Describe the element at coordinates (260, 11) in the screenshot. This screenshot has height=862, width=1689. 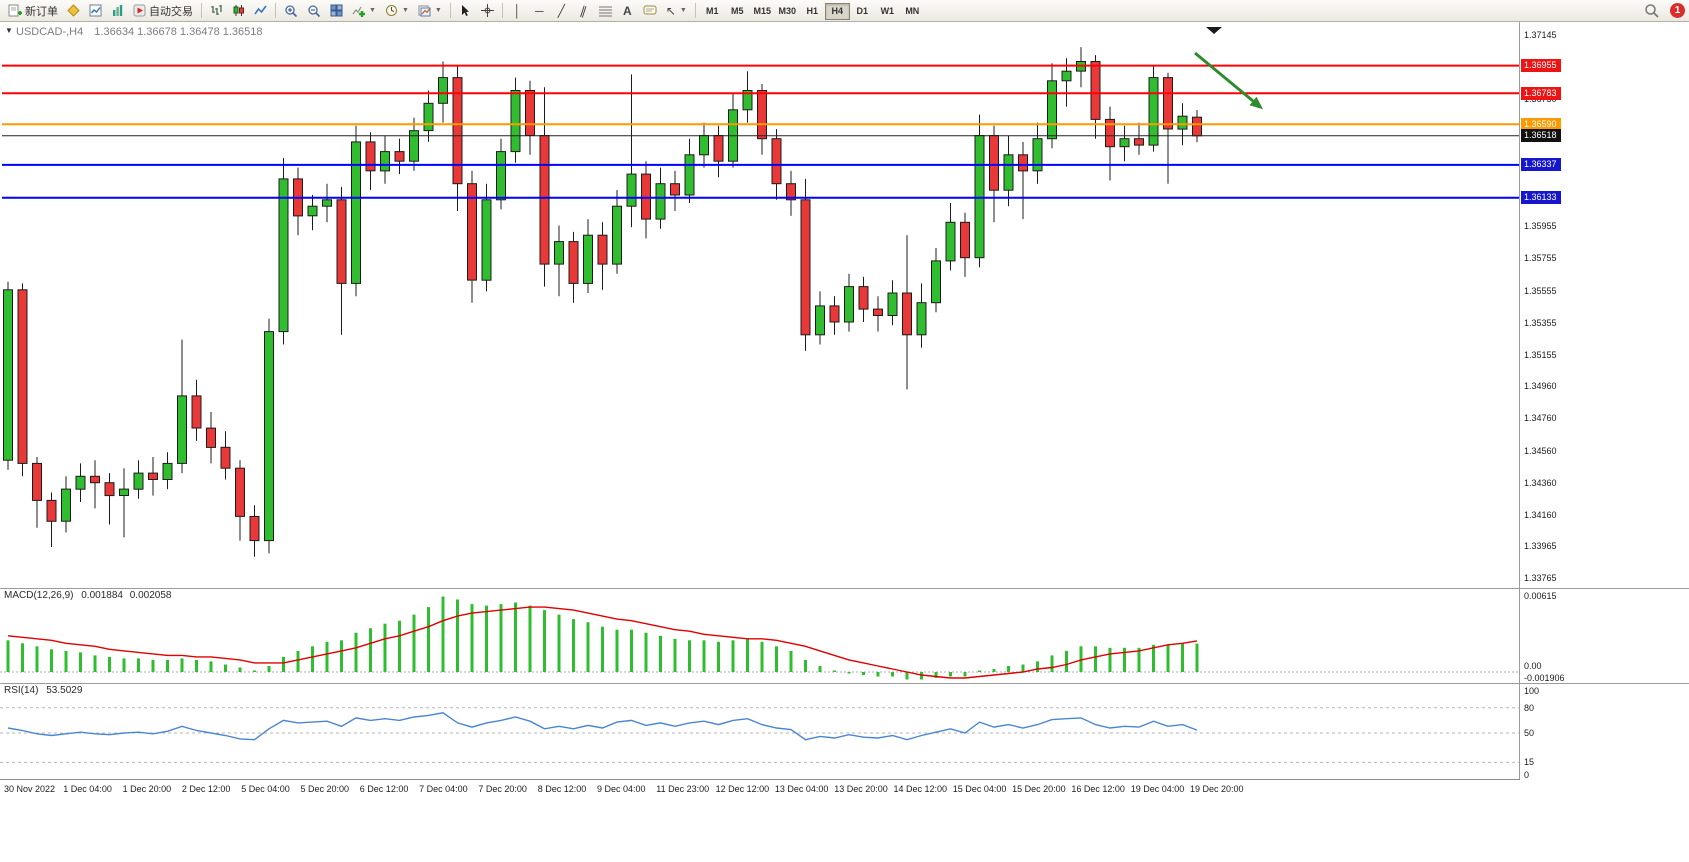
I see `line-chart-button` at that location.